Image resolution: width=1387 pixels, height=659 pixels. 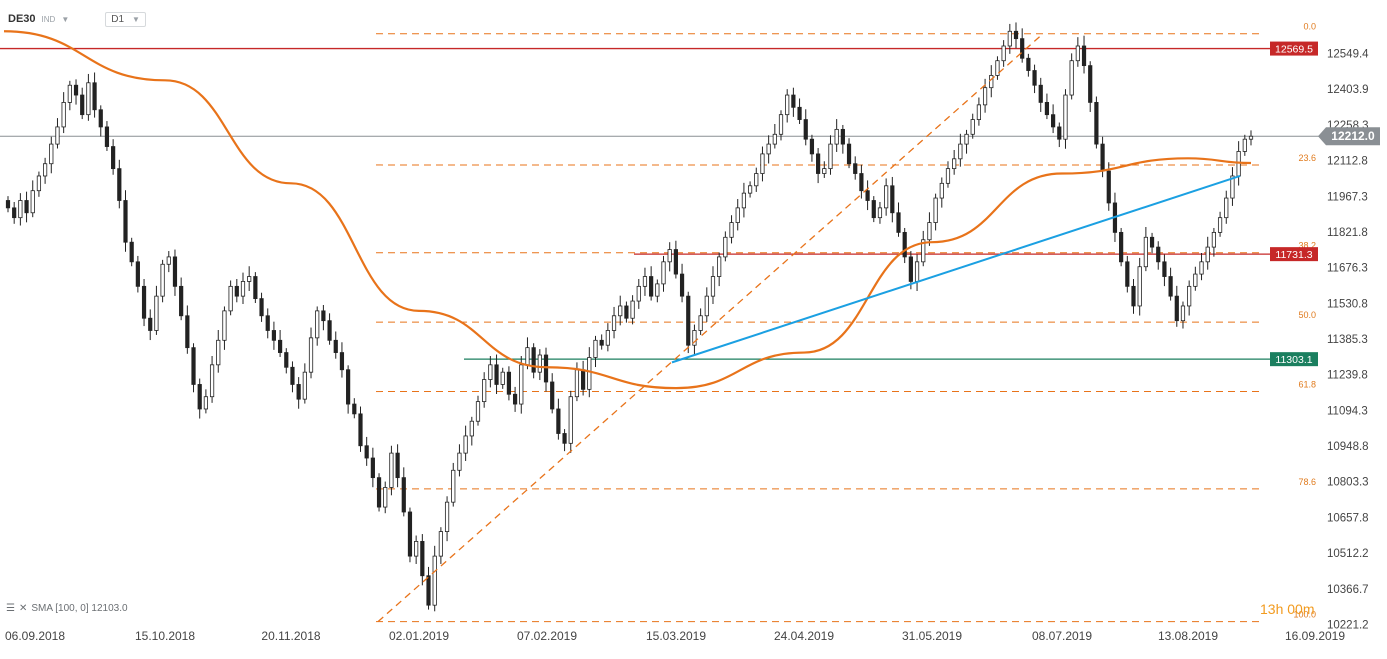 I want to click on x-tick-label: 06.09.2018, so click(x=35, y=636).